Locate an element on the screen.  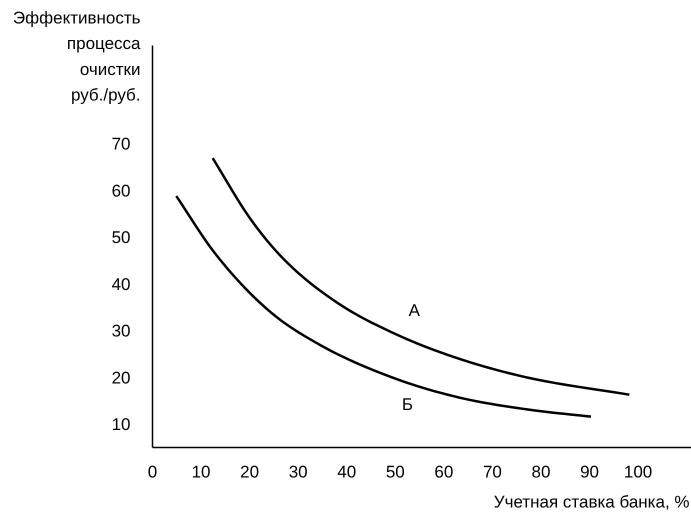
annotation: Б is located at coordinates (408, 404).